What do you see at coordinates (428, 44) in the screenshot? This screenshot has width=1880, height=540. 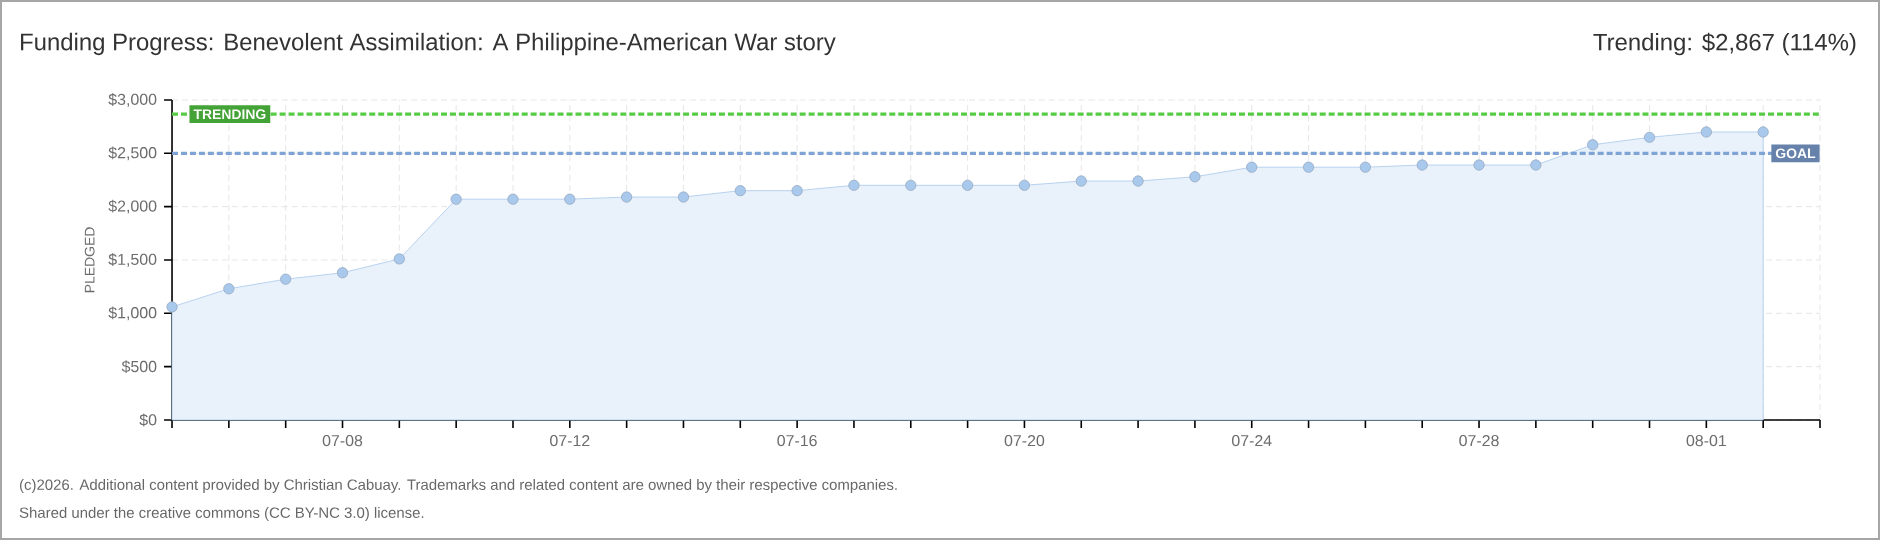 I see `chart-title: Funding Progress: Benevolent Assimilation: A Philippine-American War story` at bounding box center [428, 44].